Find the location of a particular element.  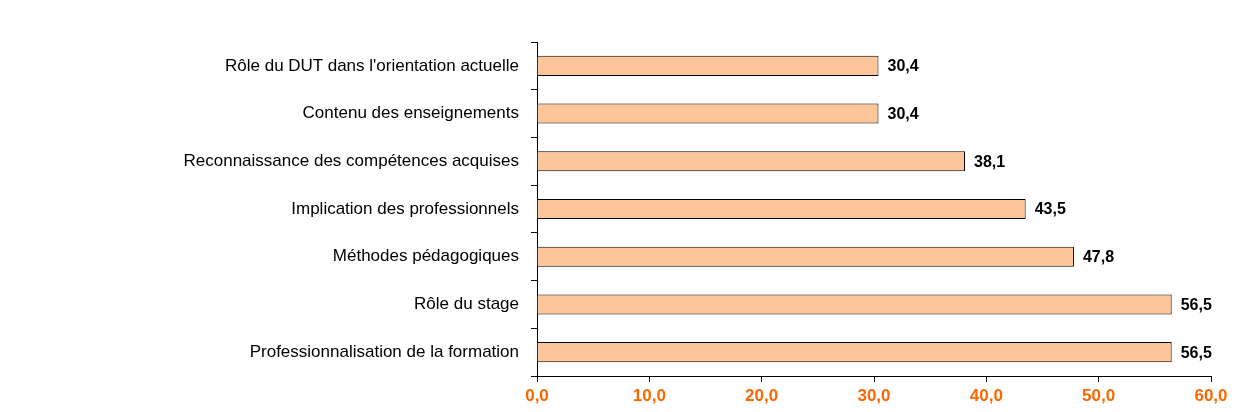

x-tick-label: 50,0 is located at coordinates (1099, 395).